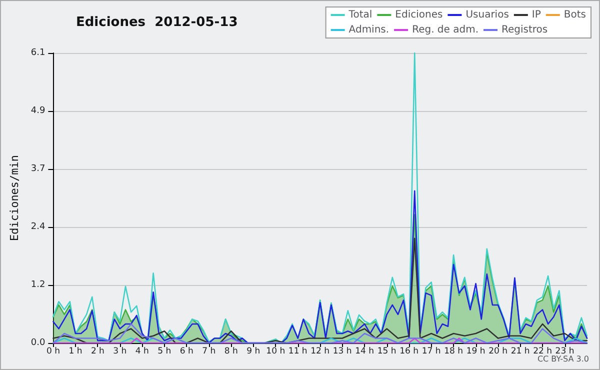 The width and height of the screenshot is (600, 370). Describe the element at coordinates (524, 30) in the screenshot. I see `legend-label: Registros` at that location.